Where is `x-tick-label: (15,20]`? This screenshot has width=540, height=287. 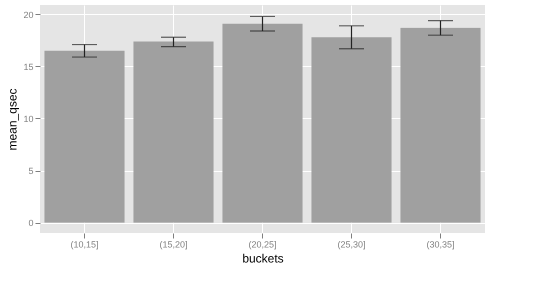 x-tick-label: (15,20] is located at coordinates (173, 245).